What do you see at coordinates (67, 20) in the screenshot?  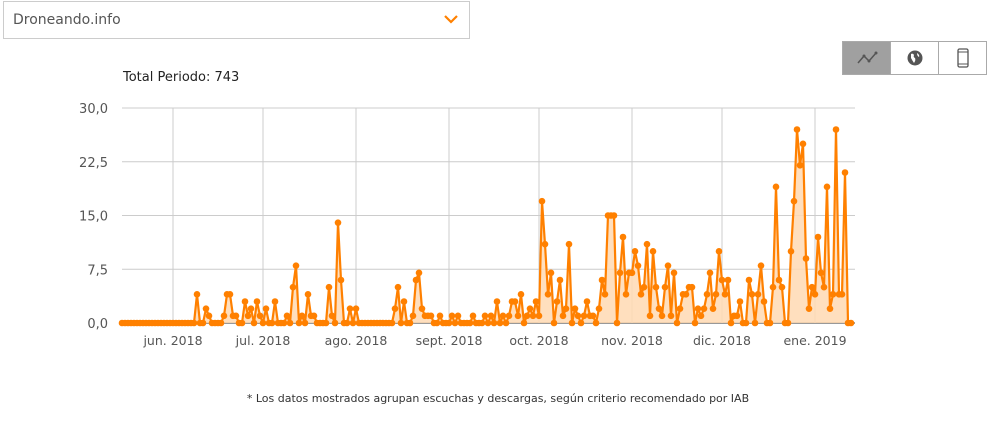 I see `podcast-selector-value: Droneando.info` at bounding box center [67, 20].